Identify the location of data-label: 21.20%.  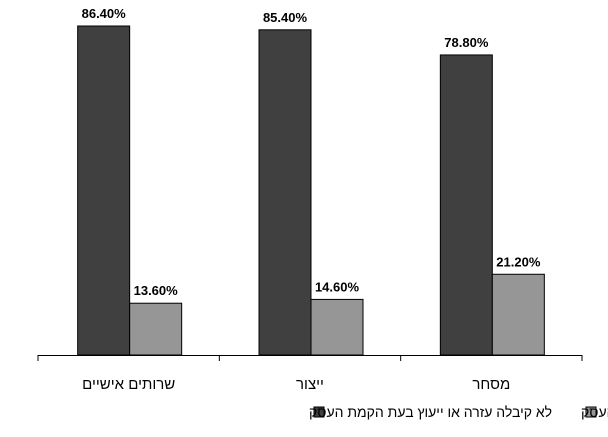
(518, 261).